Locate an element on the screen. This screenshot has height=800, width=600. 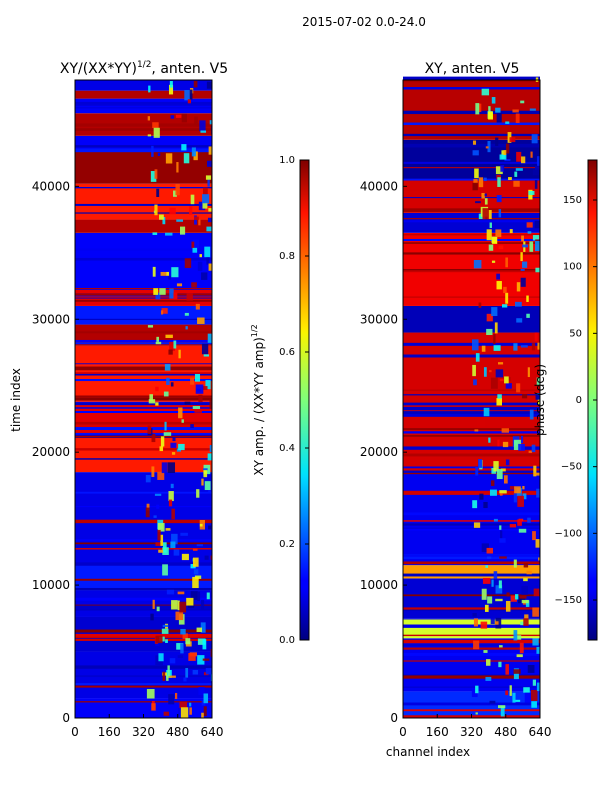
y-tick-label: 40000 is located at coordinates (51, 186).